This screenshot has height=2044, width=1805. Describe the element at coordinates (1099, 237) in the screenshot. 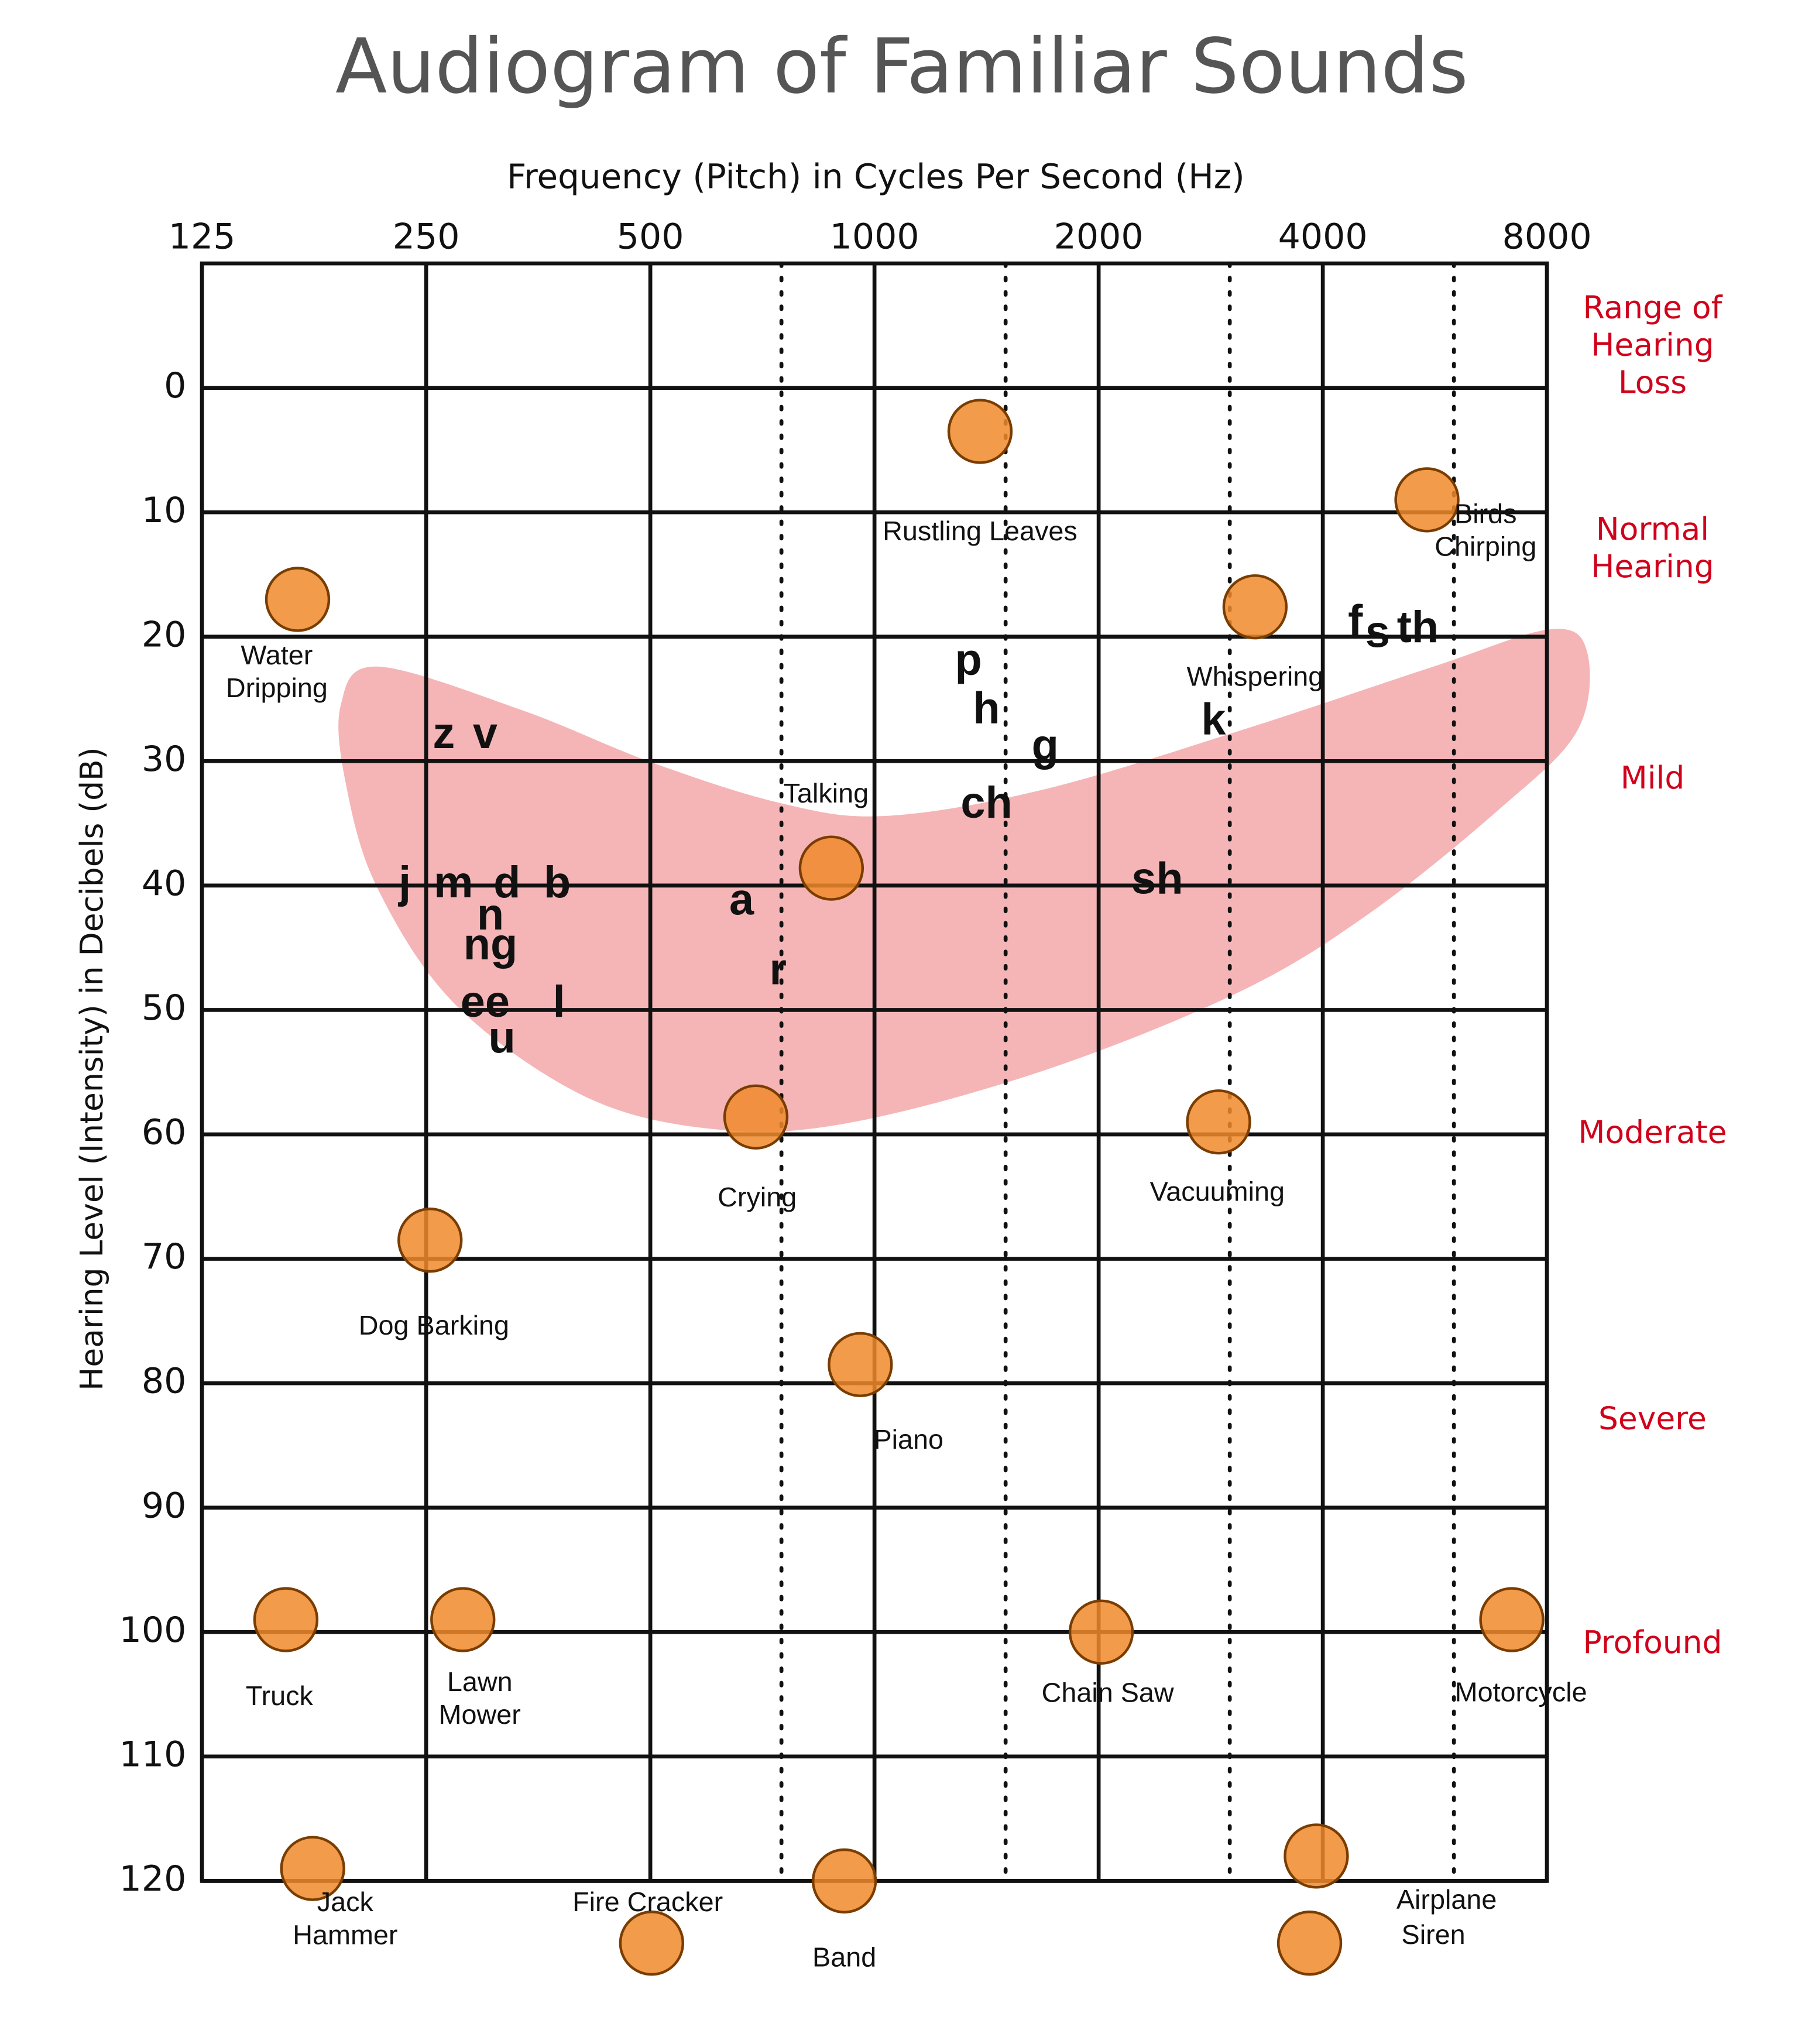

I see `x-tick-label: 2000` at that location.